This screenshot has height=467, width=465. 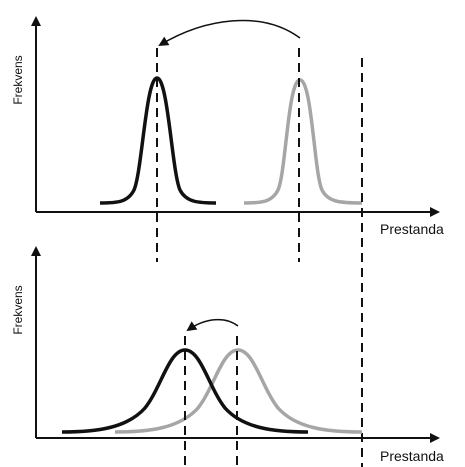 I want to click on bottom-previous-distribution-curve, so click(x=238, y=391).